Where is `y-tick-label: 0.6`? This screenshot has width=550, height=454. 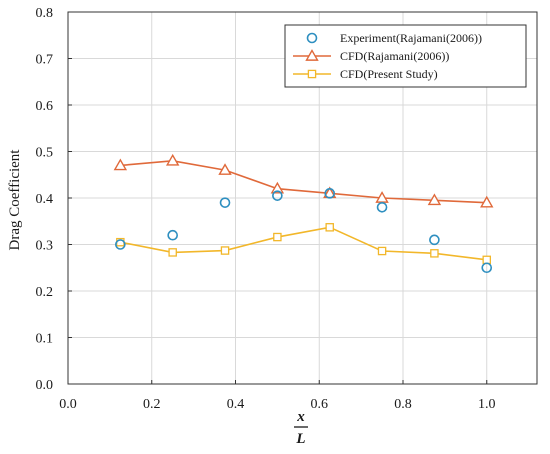 y-tick-label: 0.6 is located at coordinates (45, 106).